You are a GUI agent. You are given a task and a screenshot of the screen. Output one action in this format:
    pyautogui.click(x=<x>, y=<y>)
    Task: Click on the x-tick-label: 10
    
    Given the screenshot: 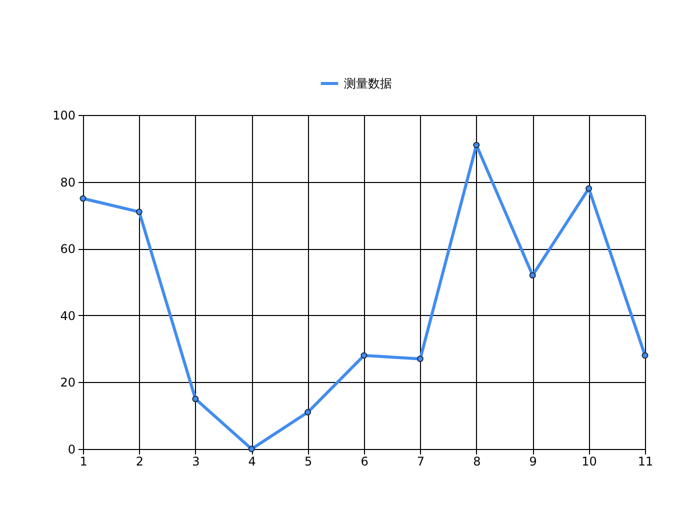 What is the action you would take?
    pyautogui.click(x=589, y=461)
    